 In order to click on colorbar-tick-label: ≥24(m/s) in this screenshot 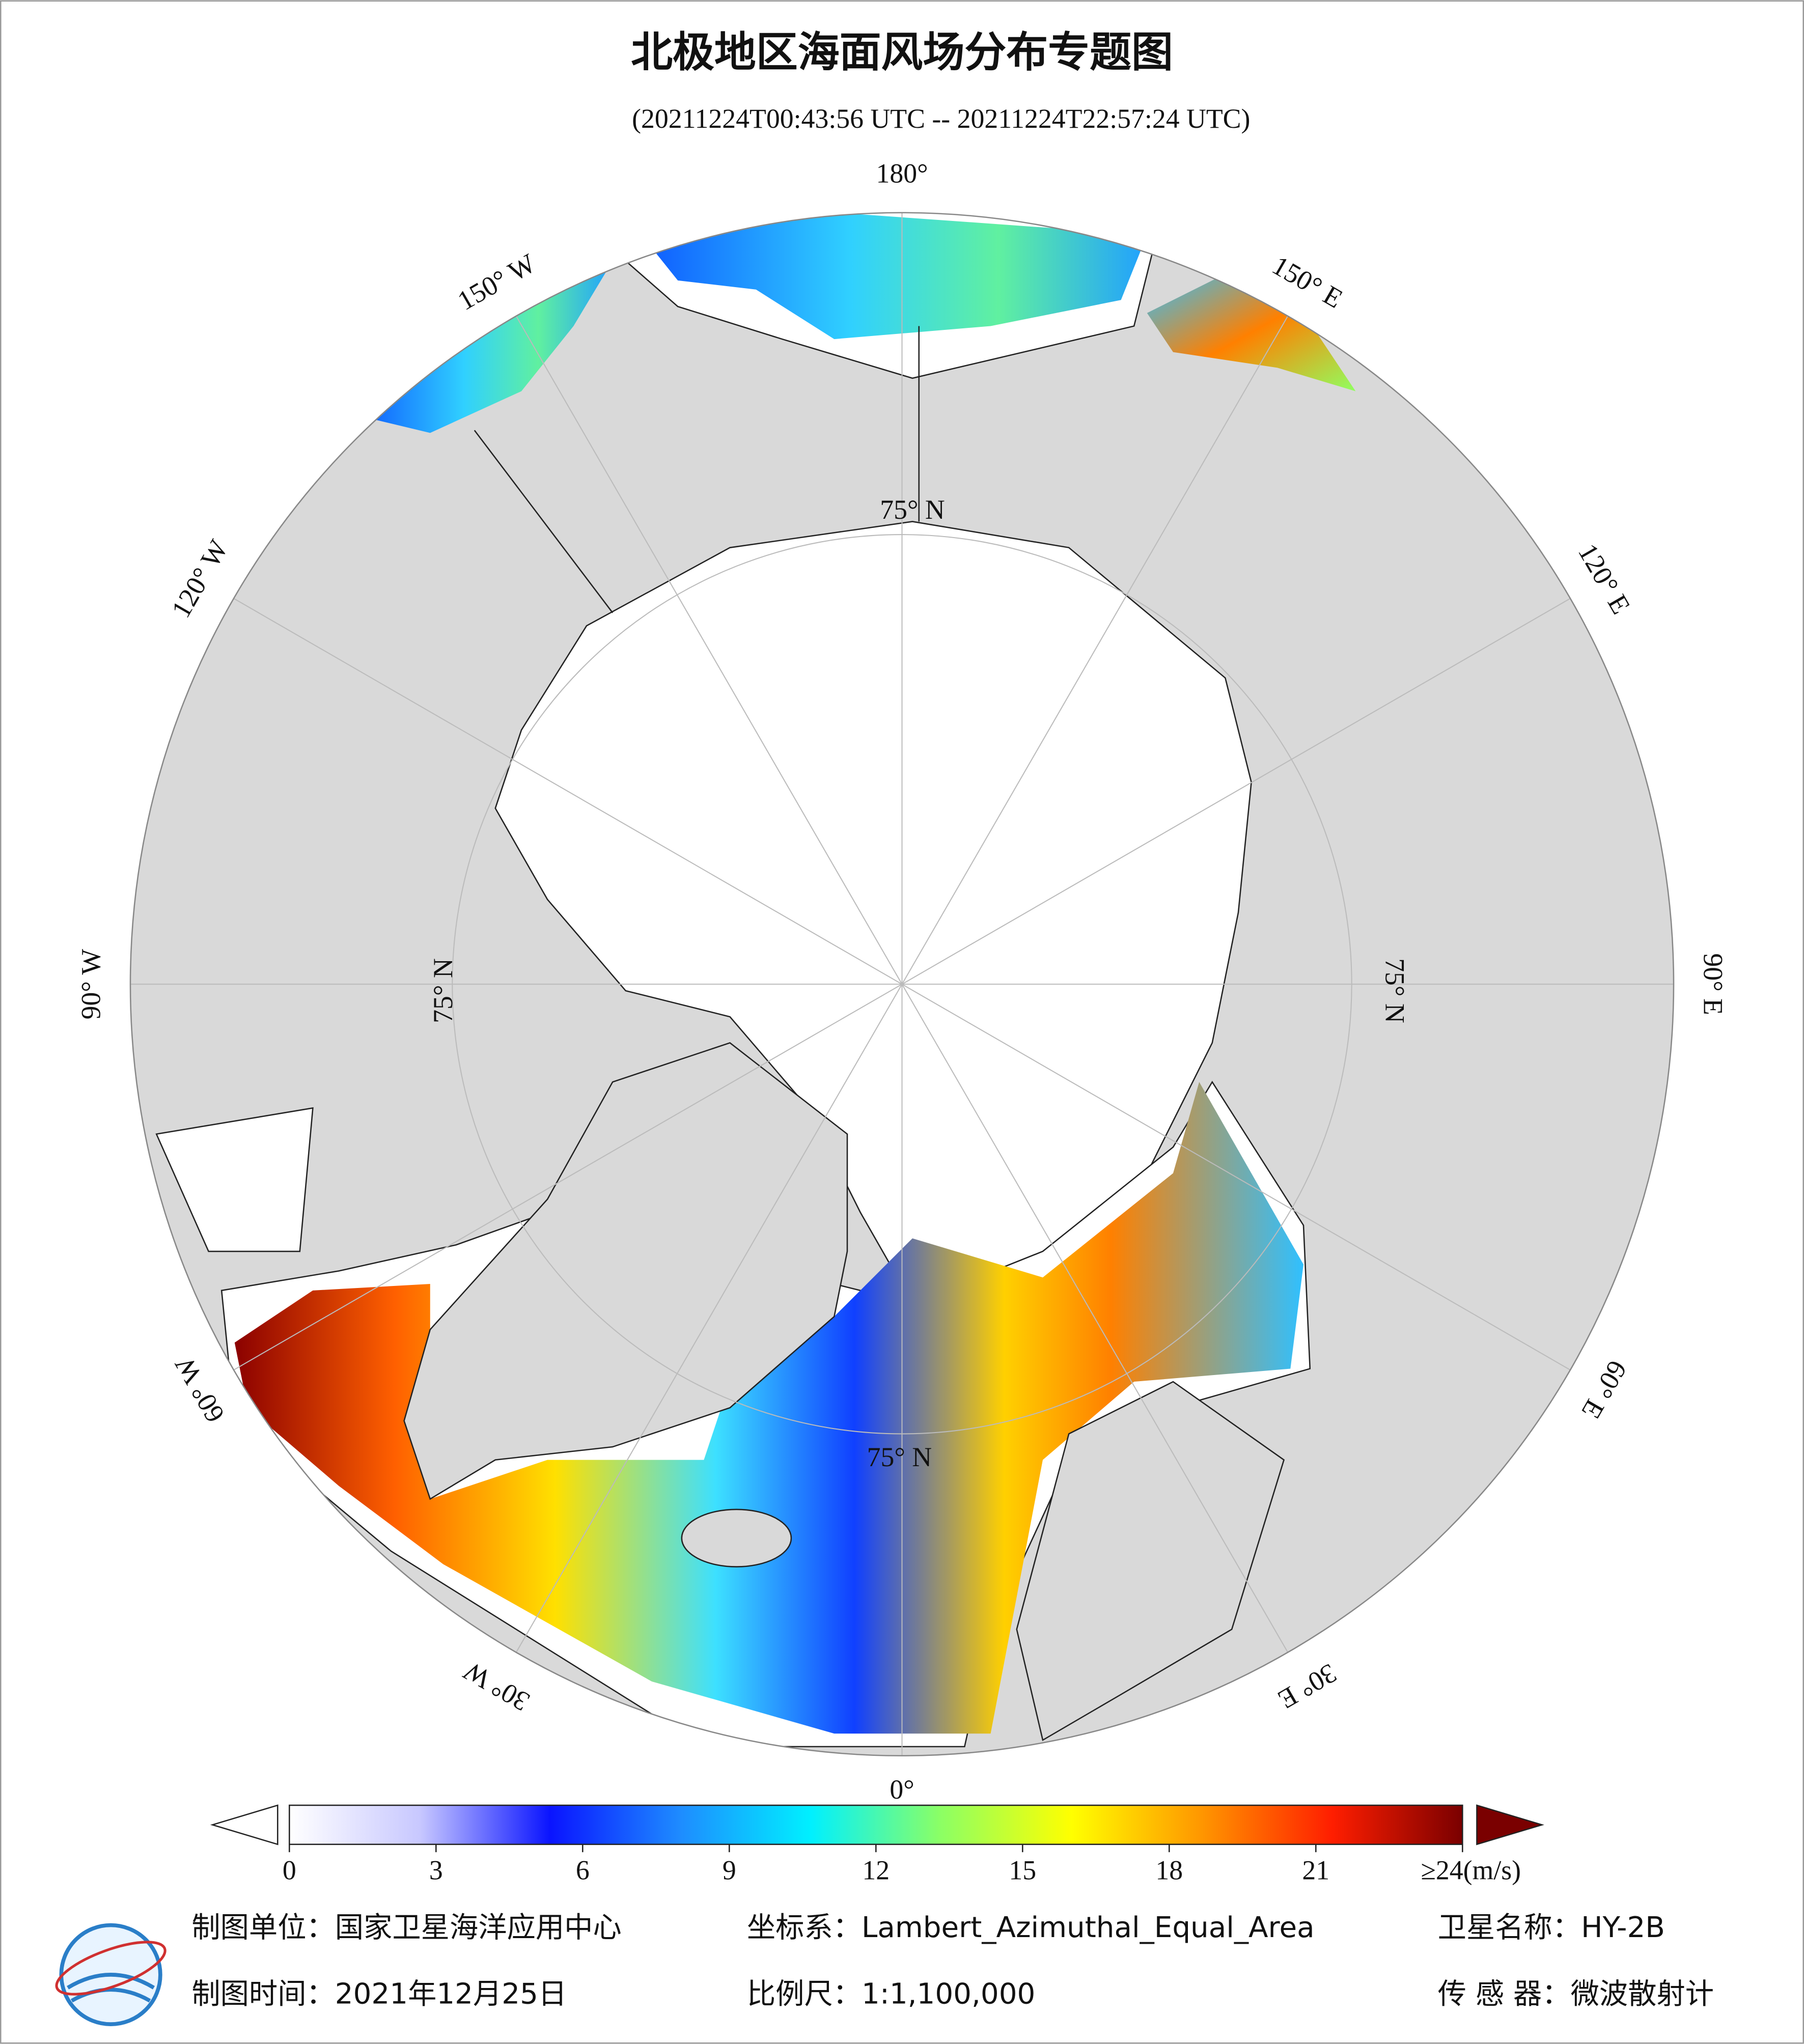, I will do `click(1471, 1870)`.